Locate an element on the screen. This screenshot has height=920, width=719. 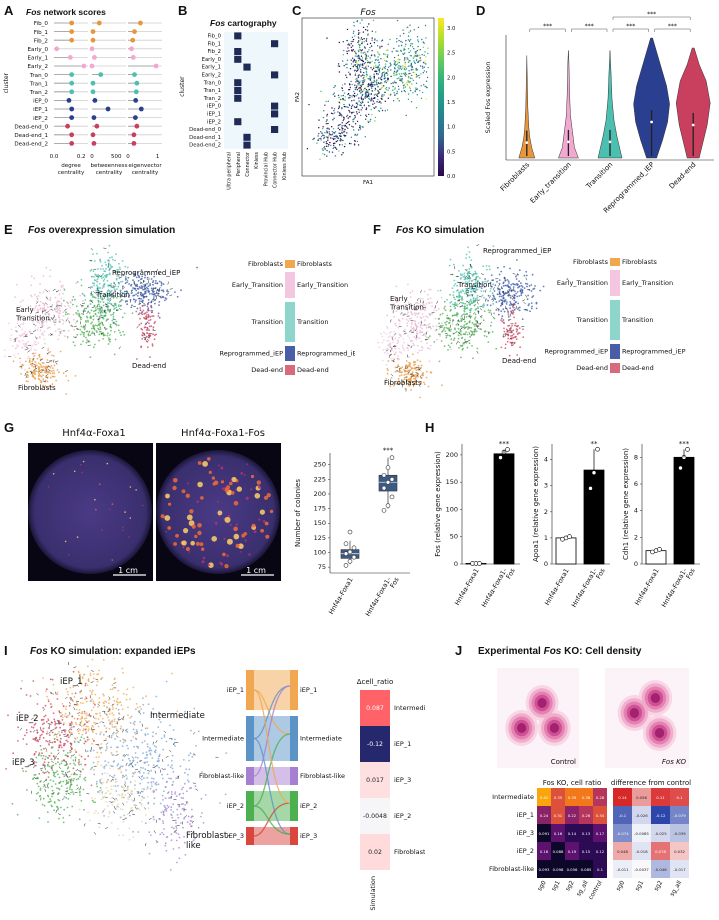
colorbar-tick: 3.0 is located at coordinates (451, 29).